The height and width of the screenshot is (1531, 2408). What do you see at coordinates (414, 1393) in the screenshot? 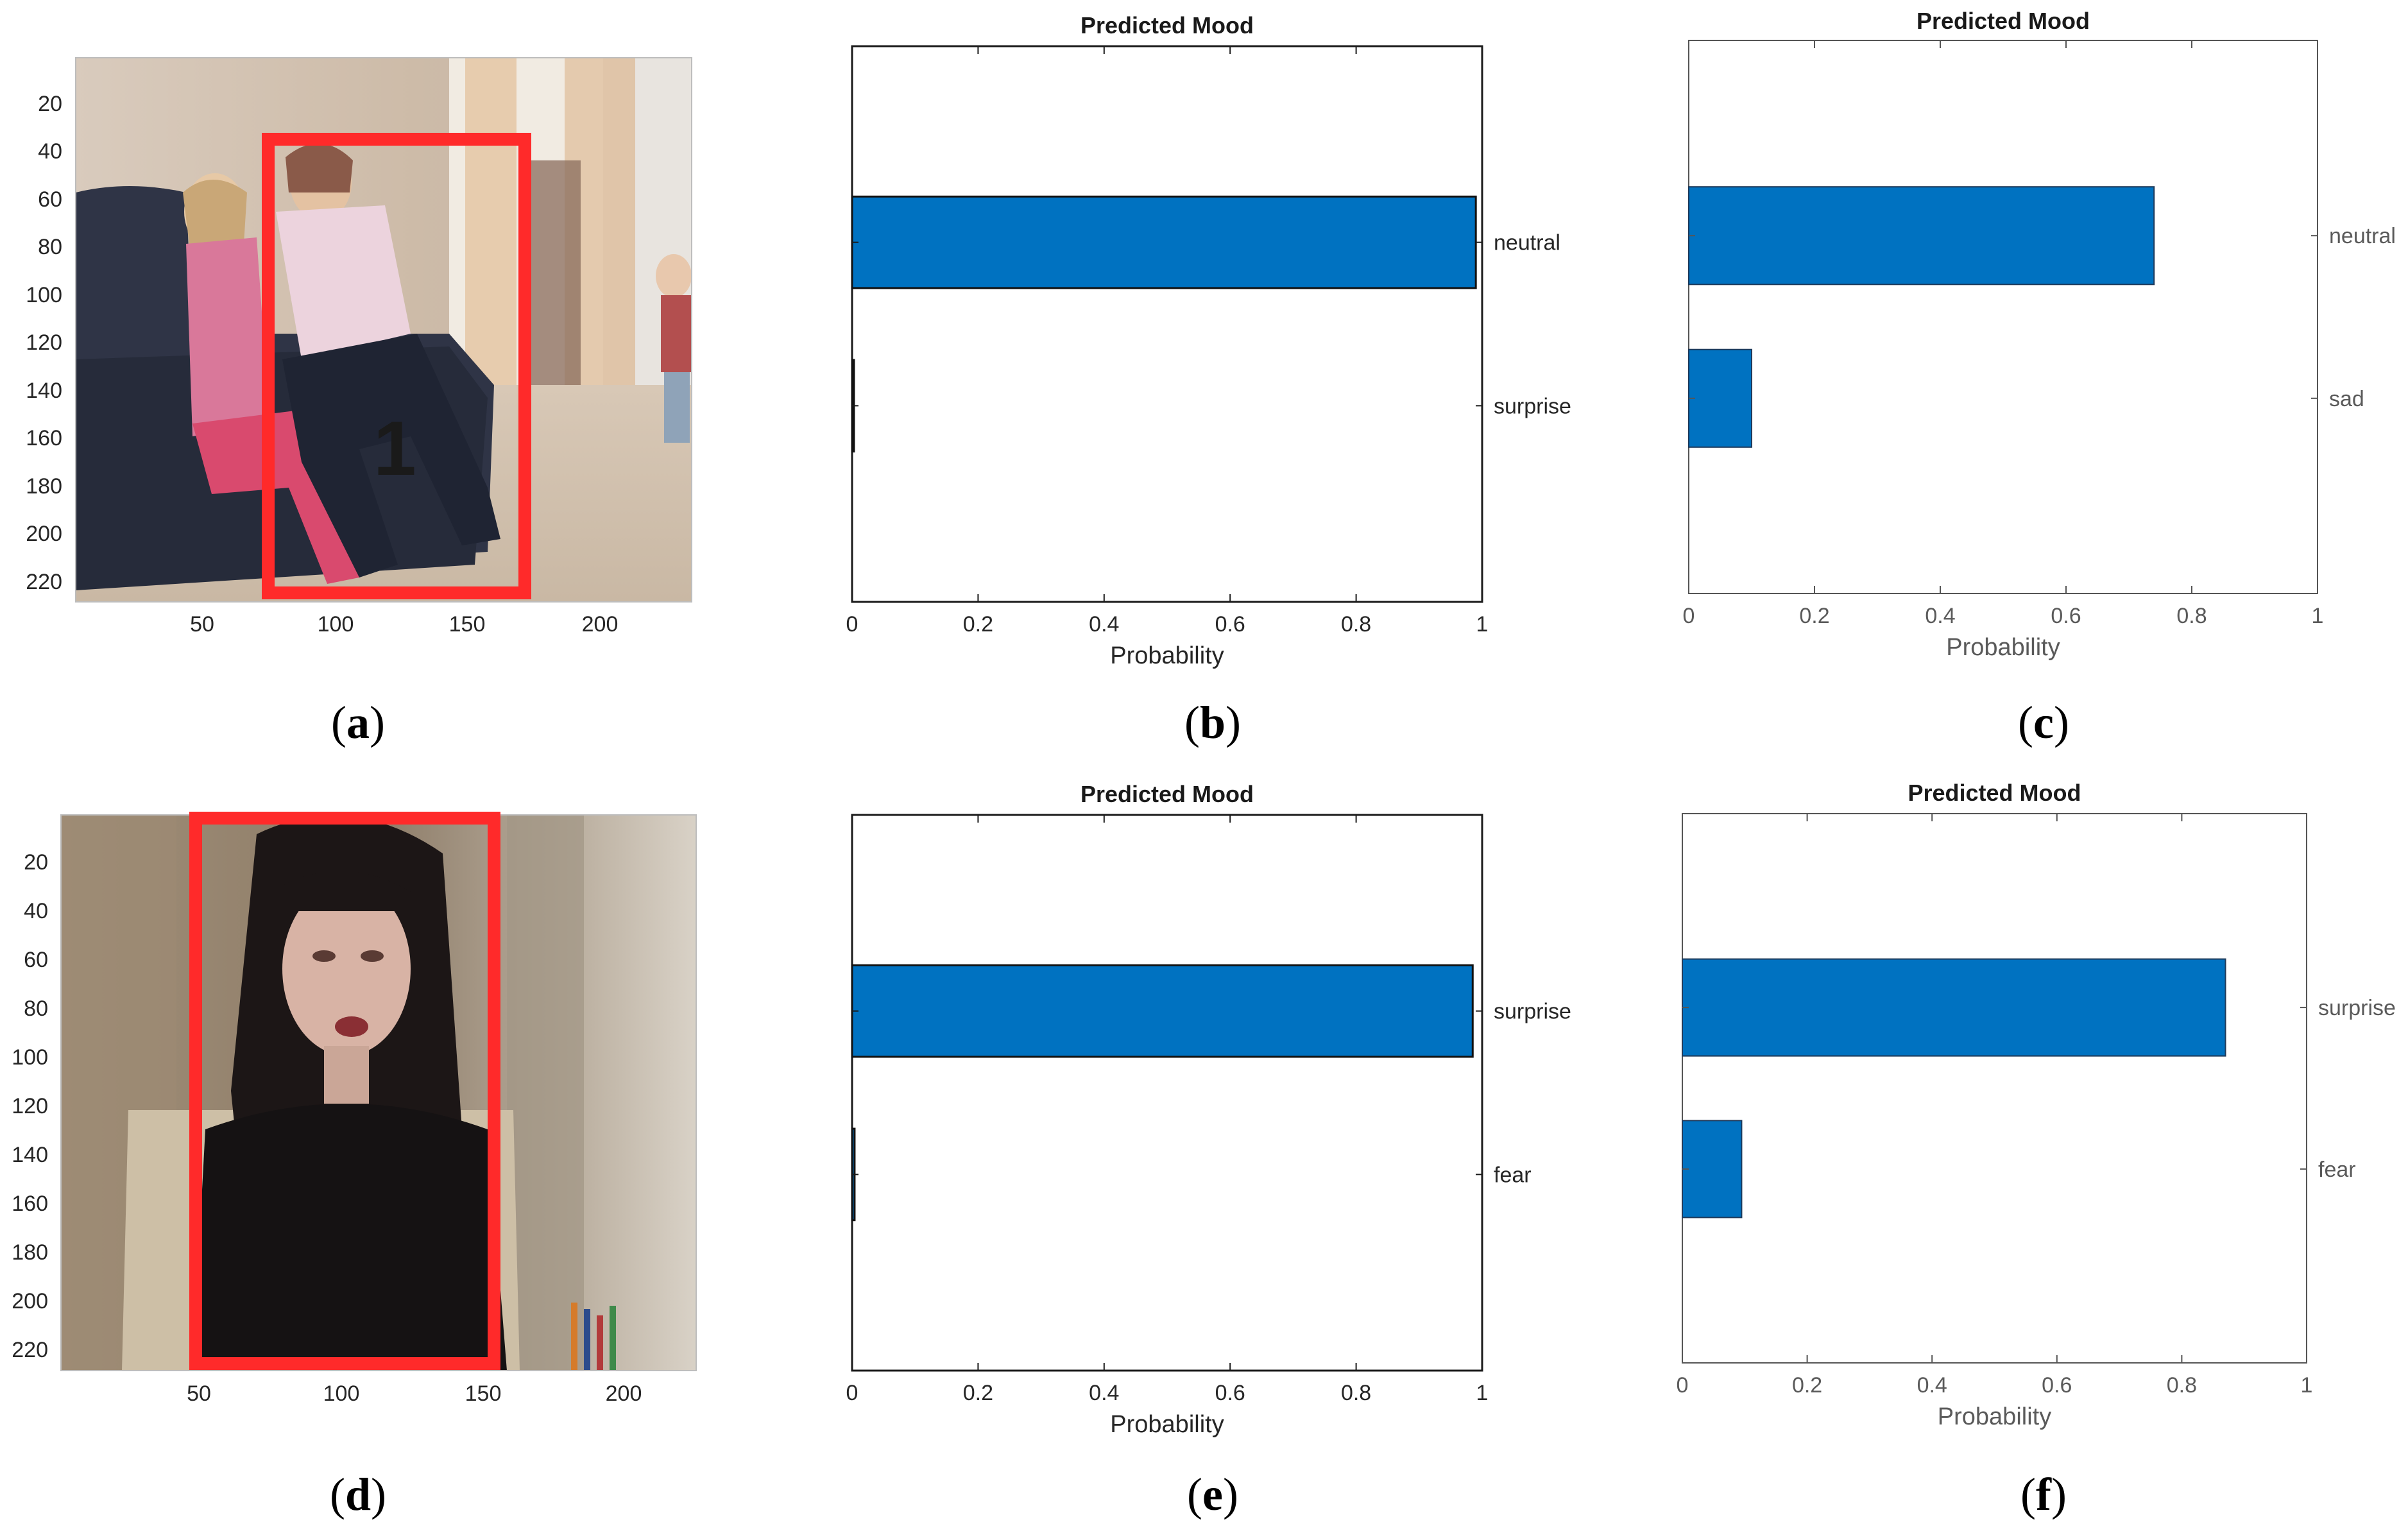
I see `x-tick-labels-d: 50 100 150 200` at bounding box center [414, 1393].